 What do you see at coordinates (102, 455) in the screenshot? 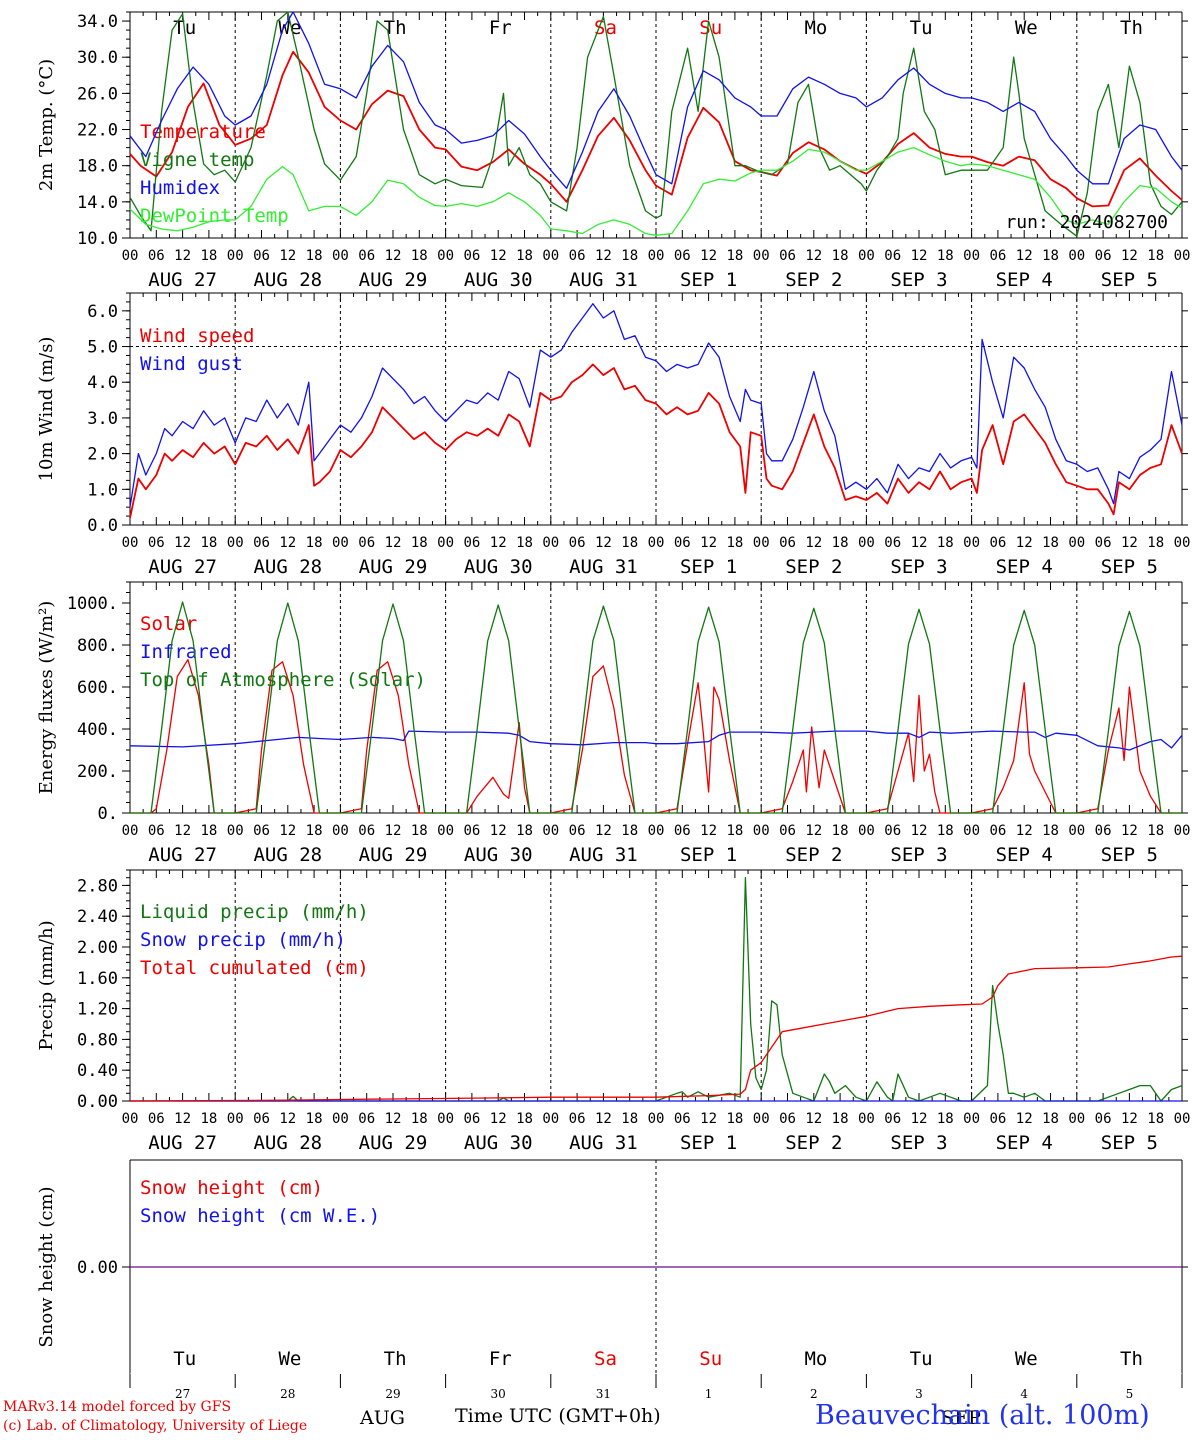
I see `y-tick-label: 2.0` at bounding box center [102, 455].